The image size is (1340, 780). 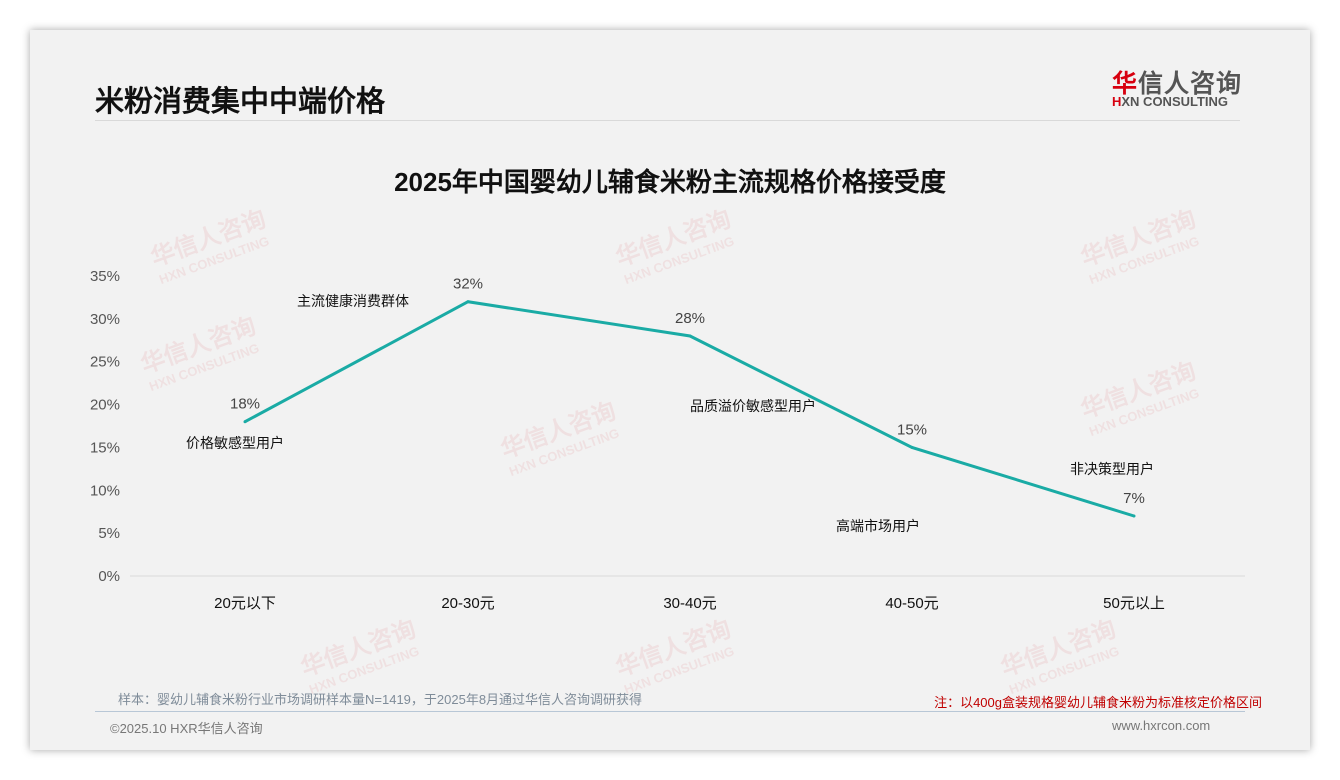 I want to click on data-label: 28%, so click(x=690, y=318).